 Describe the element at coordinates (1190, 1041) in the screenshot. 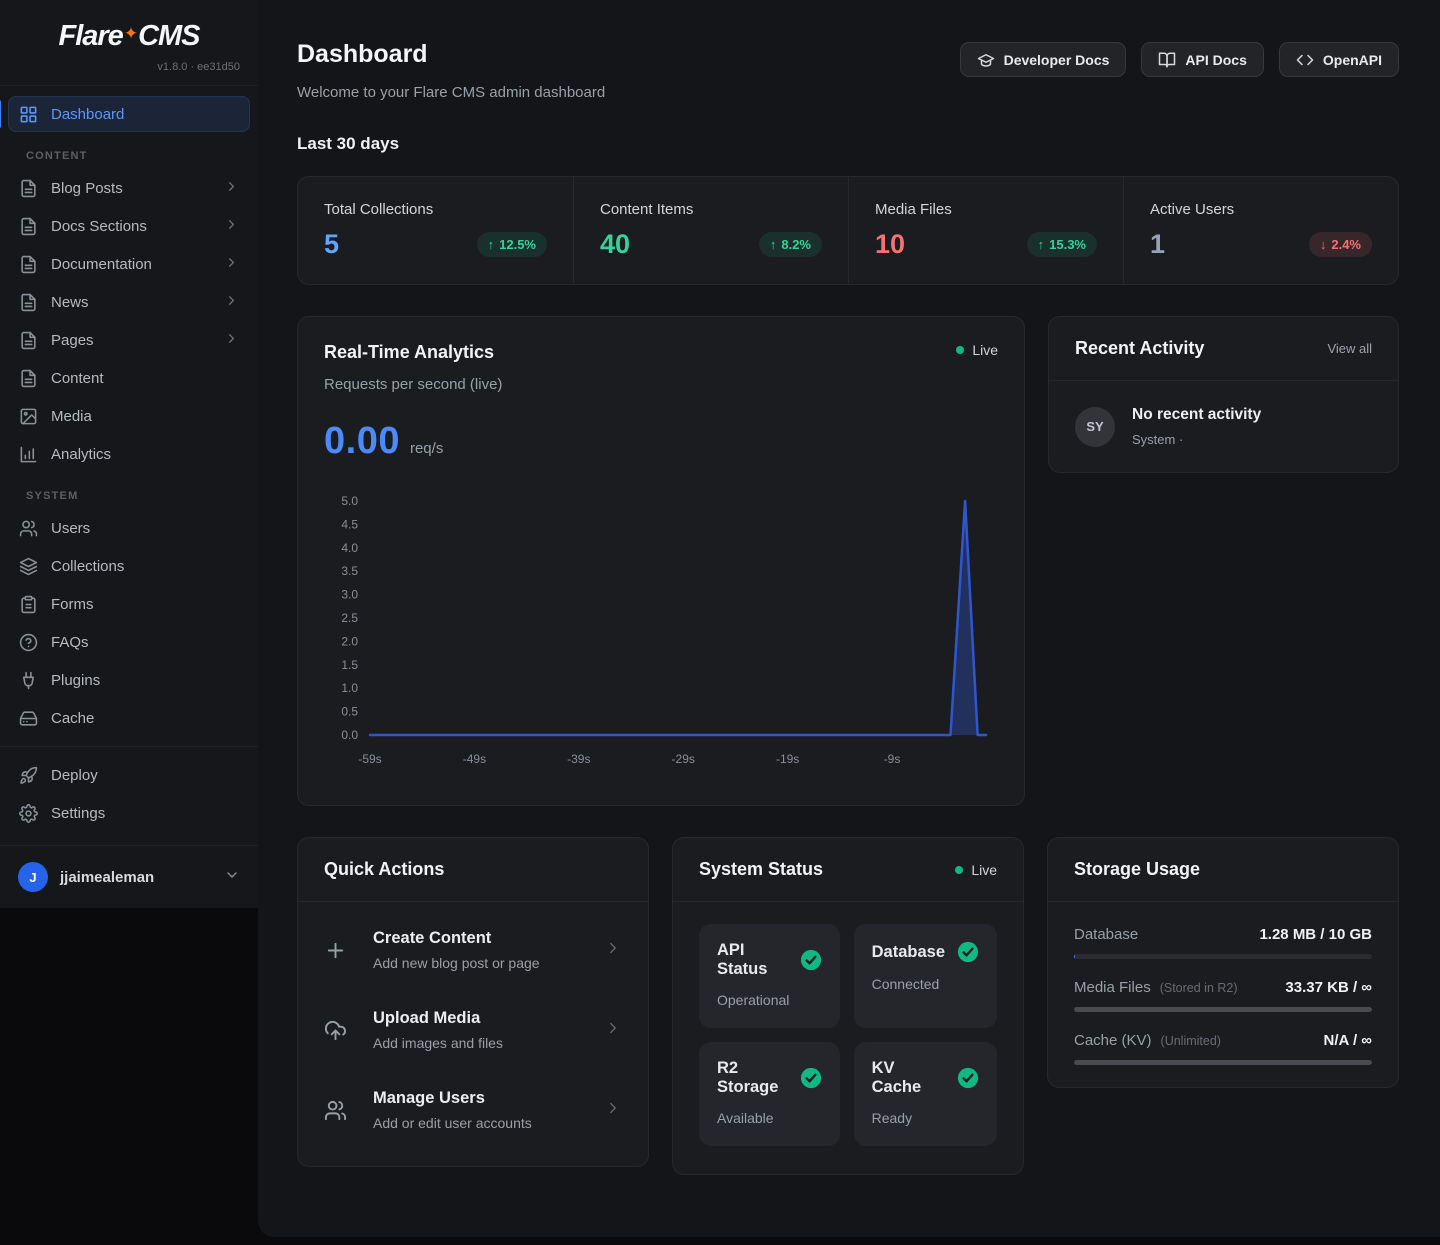

I see `storage-note: (Unlimited)` at that location.